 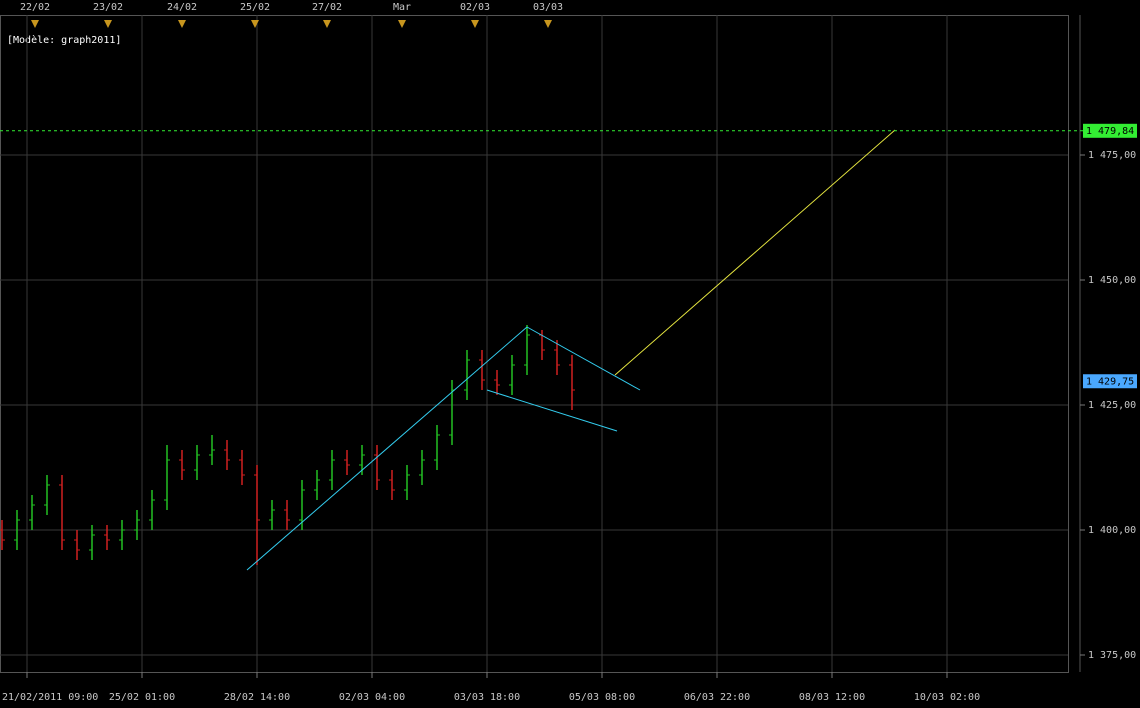 I want to click on x2-tick-label: 27/02, so click(x=327, y=7).